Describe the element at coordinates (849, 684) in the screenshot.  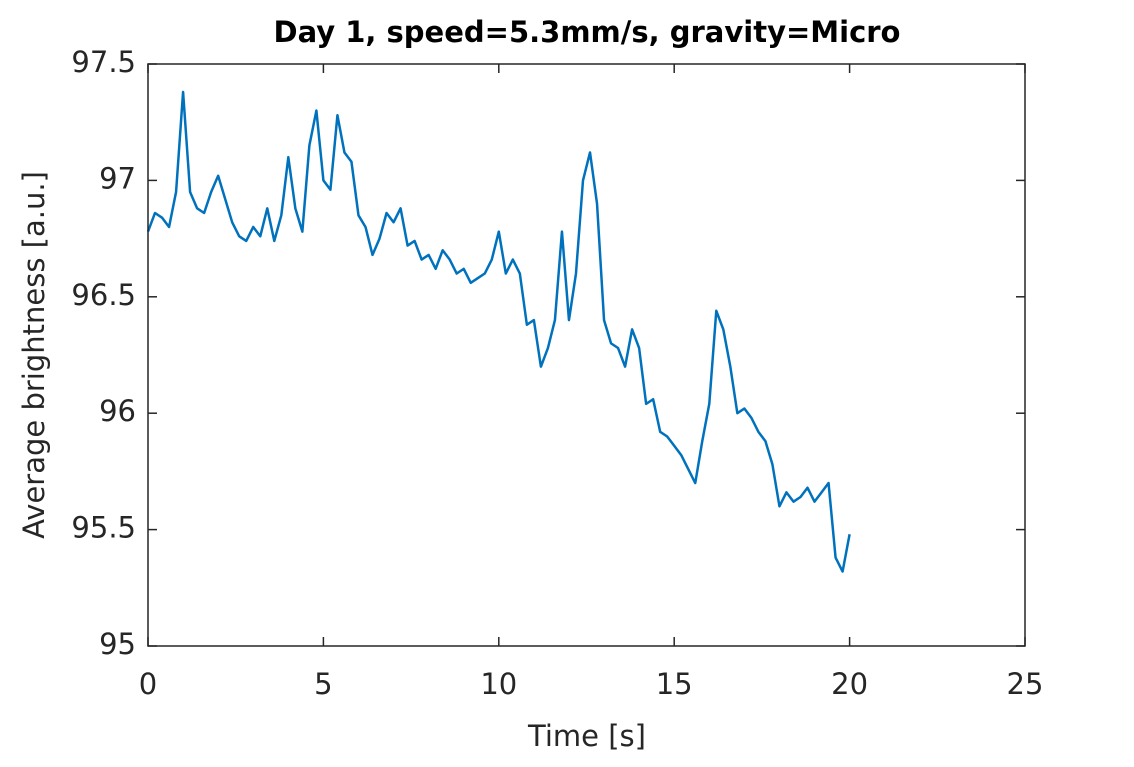
I see `x-tick-label: 20` at that location.